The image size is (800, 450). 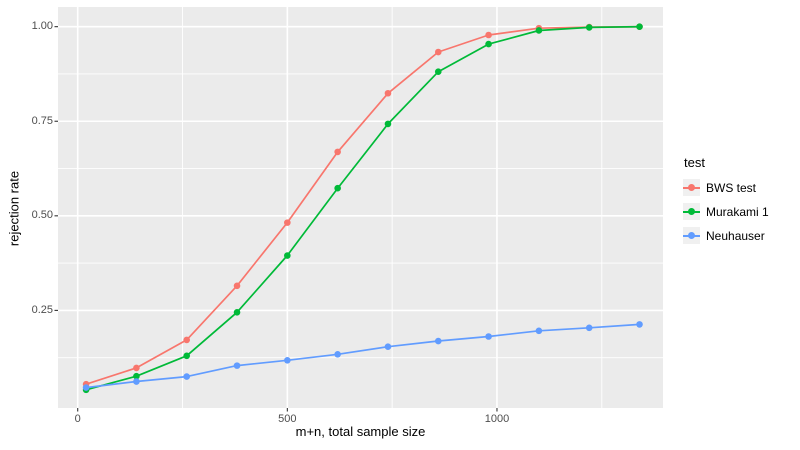 I want to click on legend-label: Neuhauser, so click(x=735, y=235).